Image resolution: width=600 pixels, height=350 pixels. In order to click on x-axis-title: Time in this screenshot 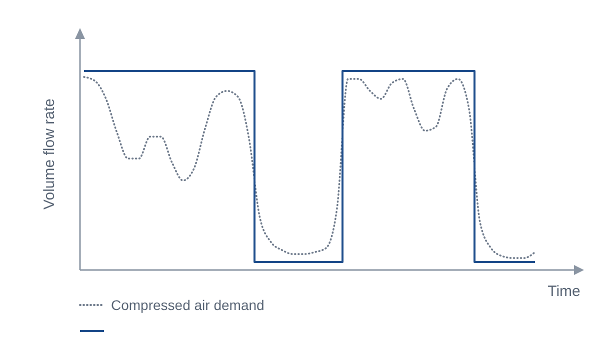, I will do `click(564, 291)`.